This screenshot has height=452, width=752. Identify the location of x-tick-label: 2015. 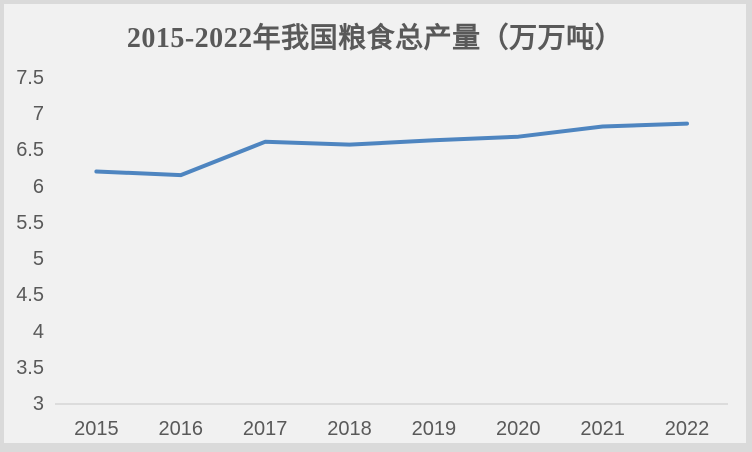
(96, 429).